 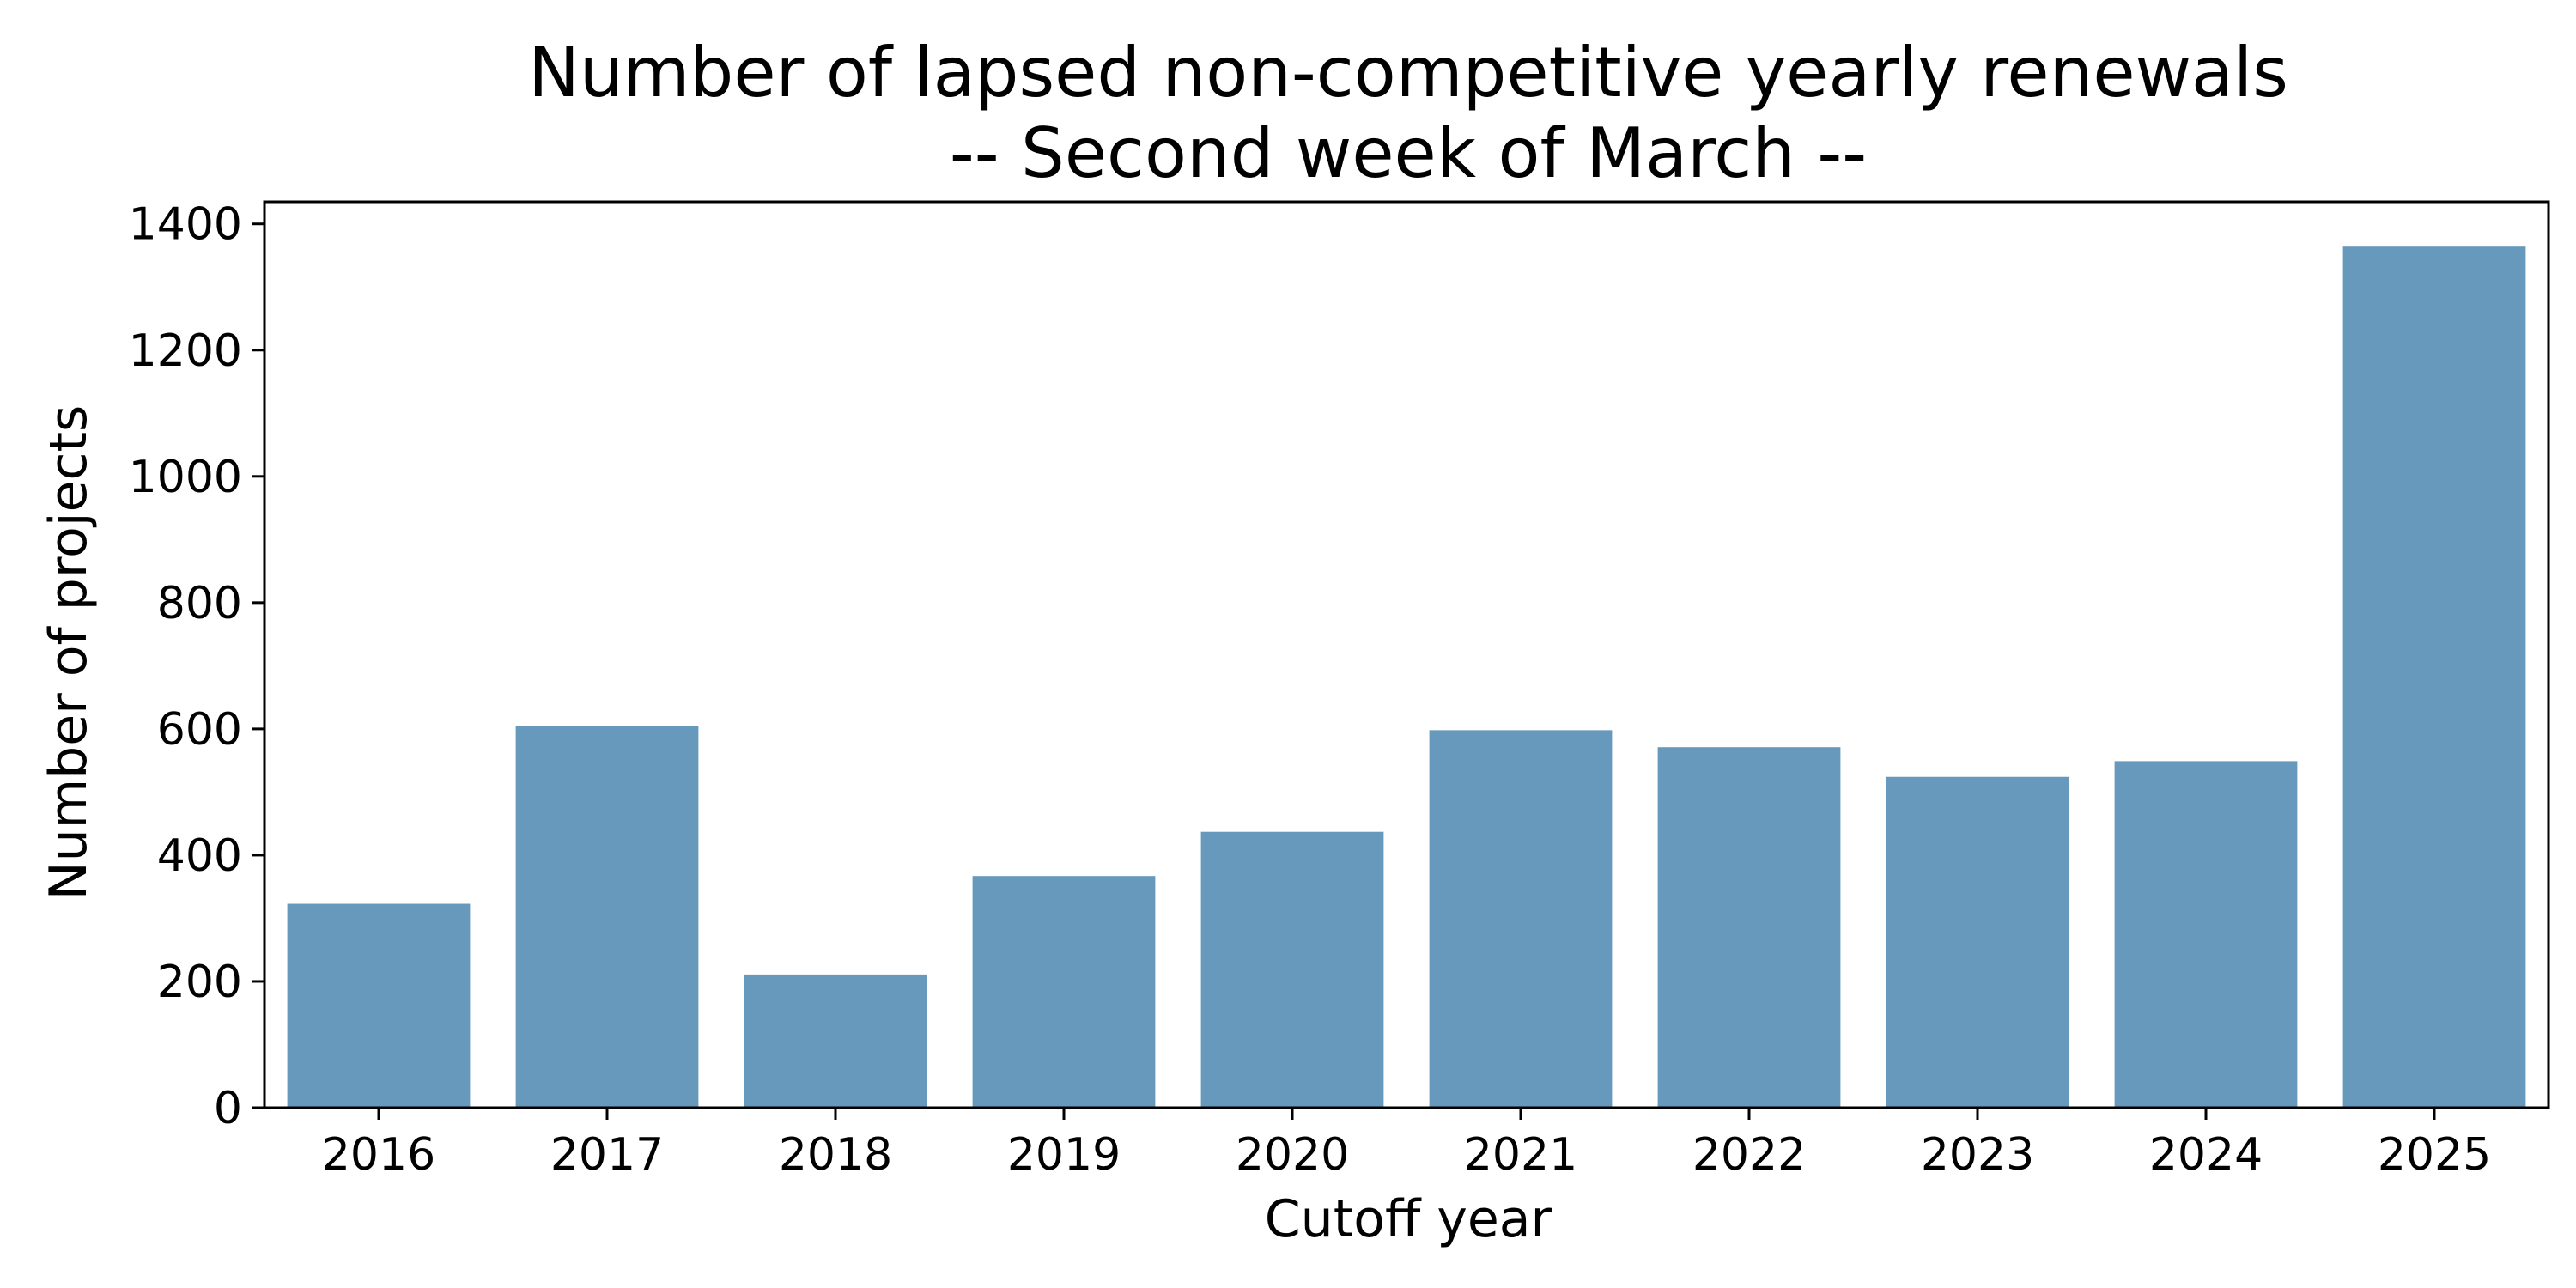 What do you see at coordinates (199, 603) in the screenshot?
I see `y-tick-label: 800` at bounding box center [199, 603].